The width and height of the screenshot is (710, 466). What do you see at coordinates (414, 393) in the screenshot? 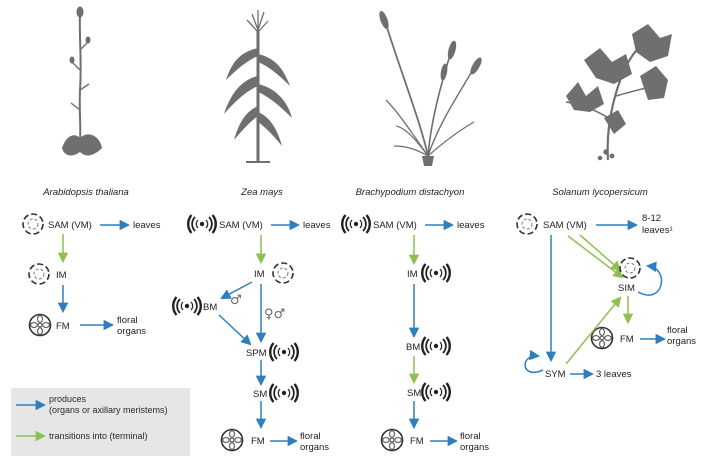
I see `brachypodium-sm-label: SM` at bounding box center [414, 393].